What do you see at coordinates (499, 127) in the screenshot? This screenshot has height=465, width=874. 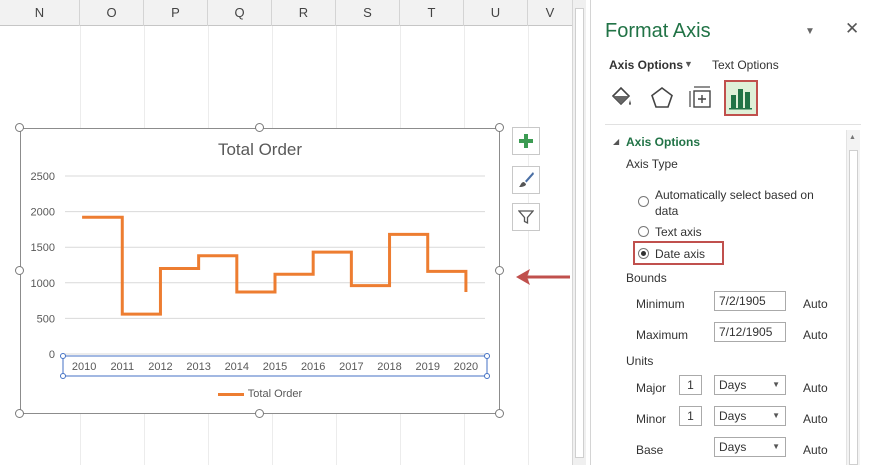 I see `resize-handle-top-right` at bounding box center [499, 127].